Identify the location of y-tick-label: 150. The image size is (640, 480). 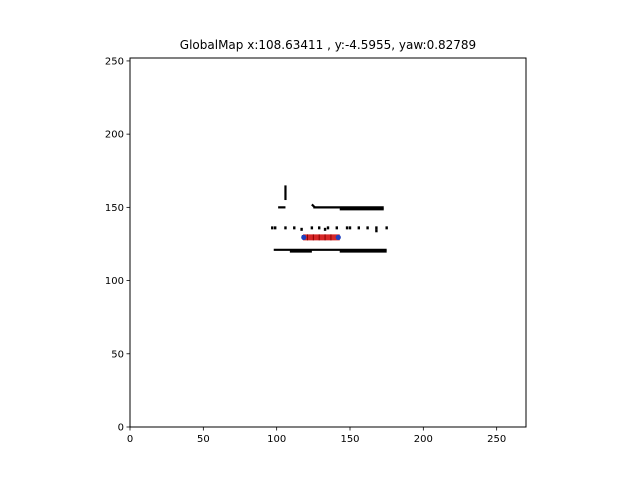
(114, 208).